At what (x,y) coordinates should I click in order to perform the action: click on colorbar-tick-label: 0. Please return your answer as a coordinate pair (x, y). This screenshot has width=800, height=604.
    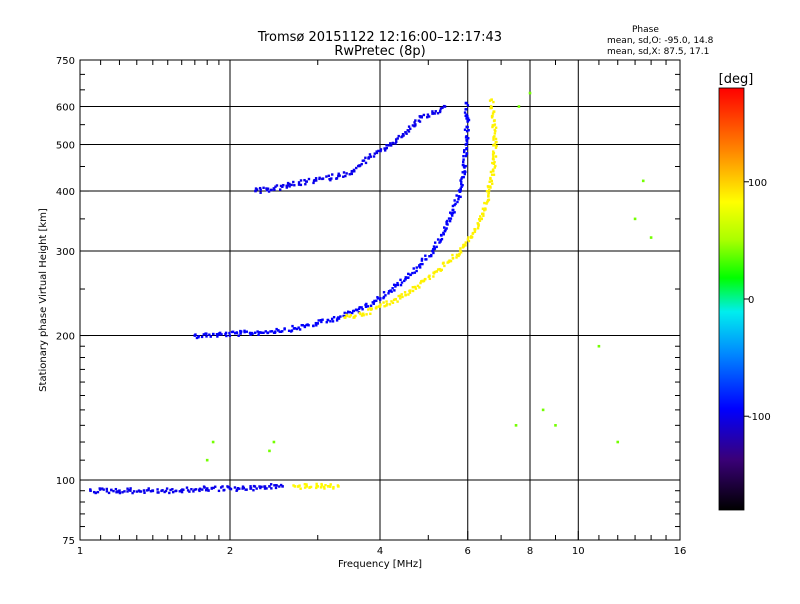
    Looking at the image, I should click on (751, 300).